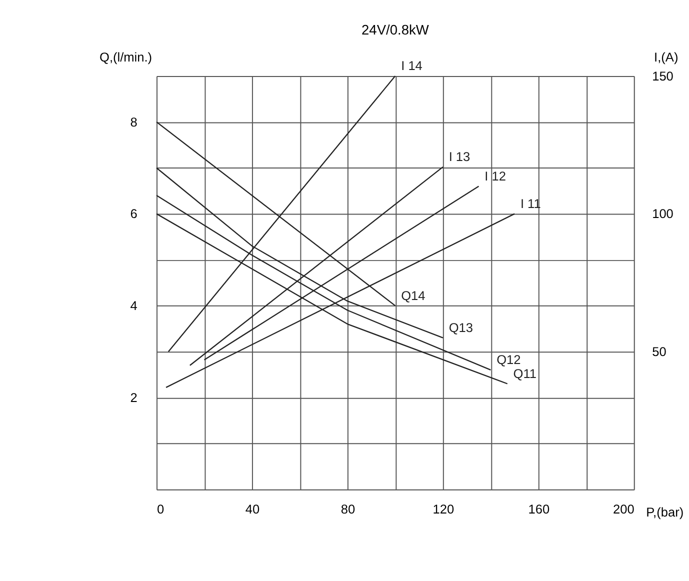 The width and height of the screenshot is (689, 581). What do you see at coordinates (539, 509) in the screenshot?
I see `x-tick-label: 160` at bounding box center [539, 509].